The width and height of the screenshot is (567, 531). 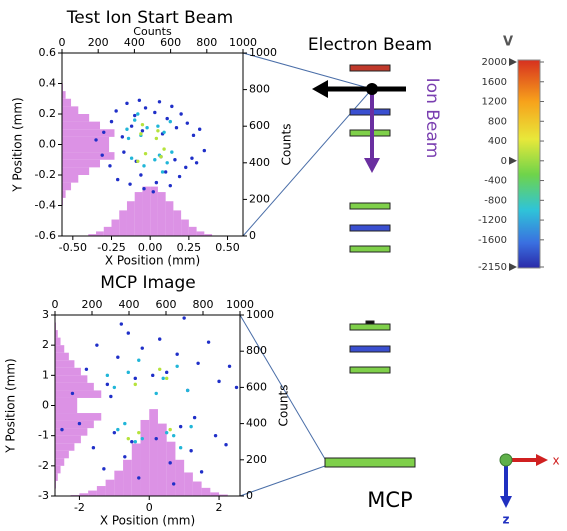 I want to click on electron-beam-arrowhead, so click(x=320, y=89).